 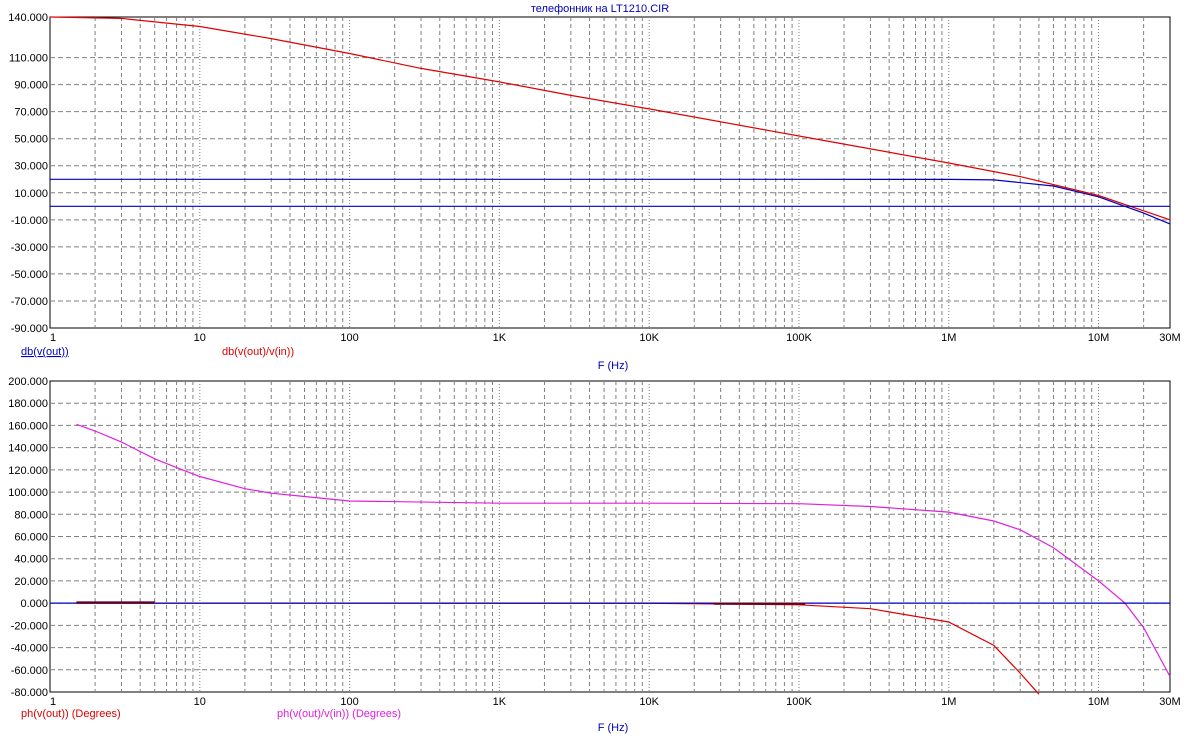 What do you see at coordinates (31, 538) in the screenshot?
I see `y-tick-label: 60.000` at bounding box center [31, 538].